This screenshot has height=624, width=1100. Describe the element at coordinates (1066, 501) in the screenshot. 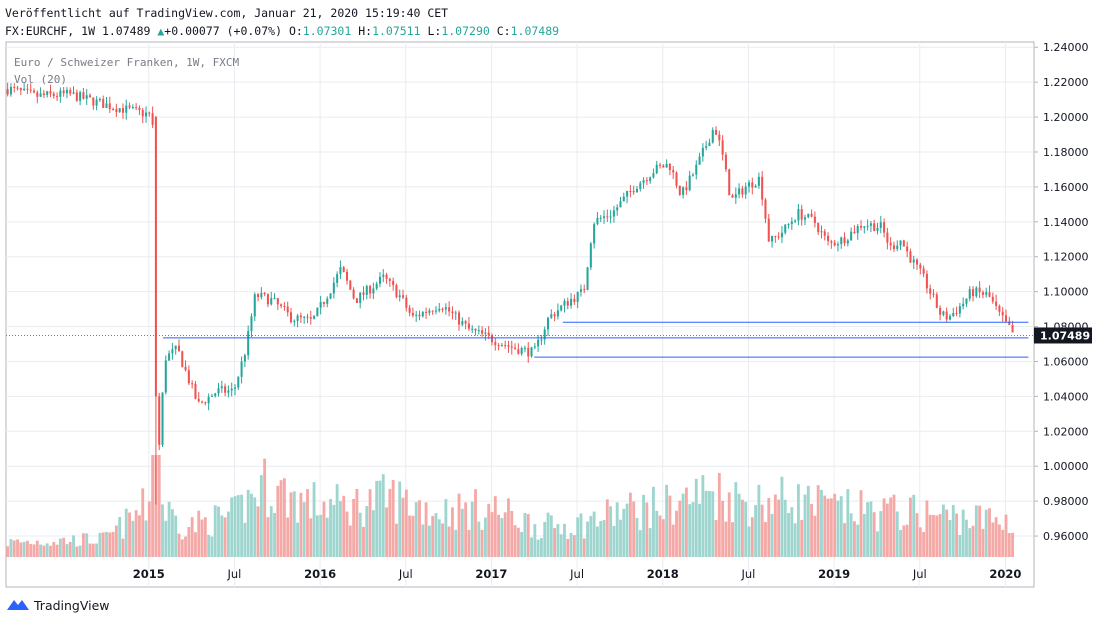

I see `y-tick-label: 0.98000` at that location.